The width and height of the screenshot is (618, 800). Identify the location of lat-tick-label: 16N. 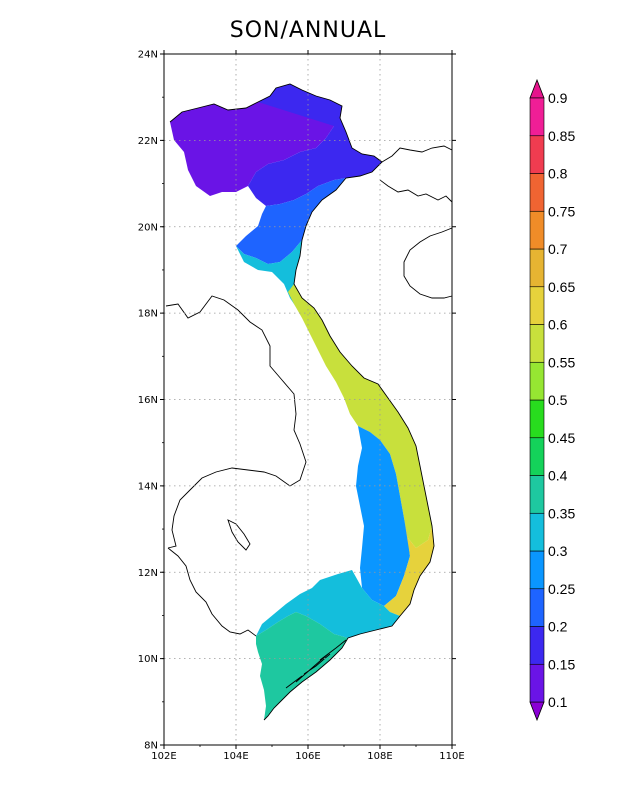
(148, 400).